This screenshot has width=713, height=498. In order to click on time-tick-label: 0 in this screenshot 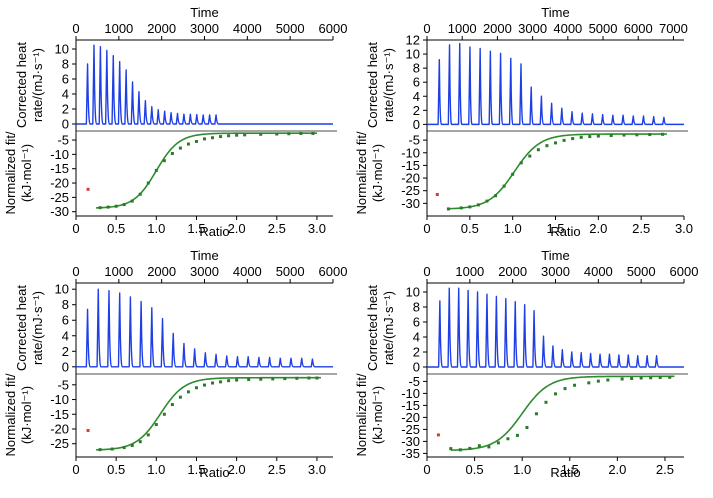, I will do `click(426, 271)`.